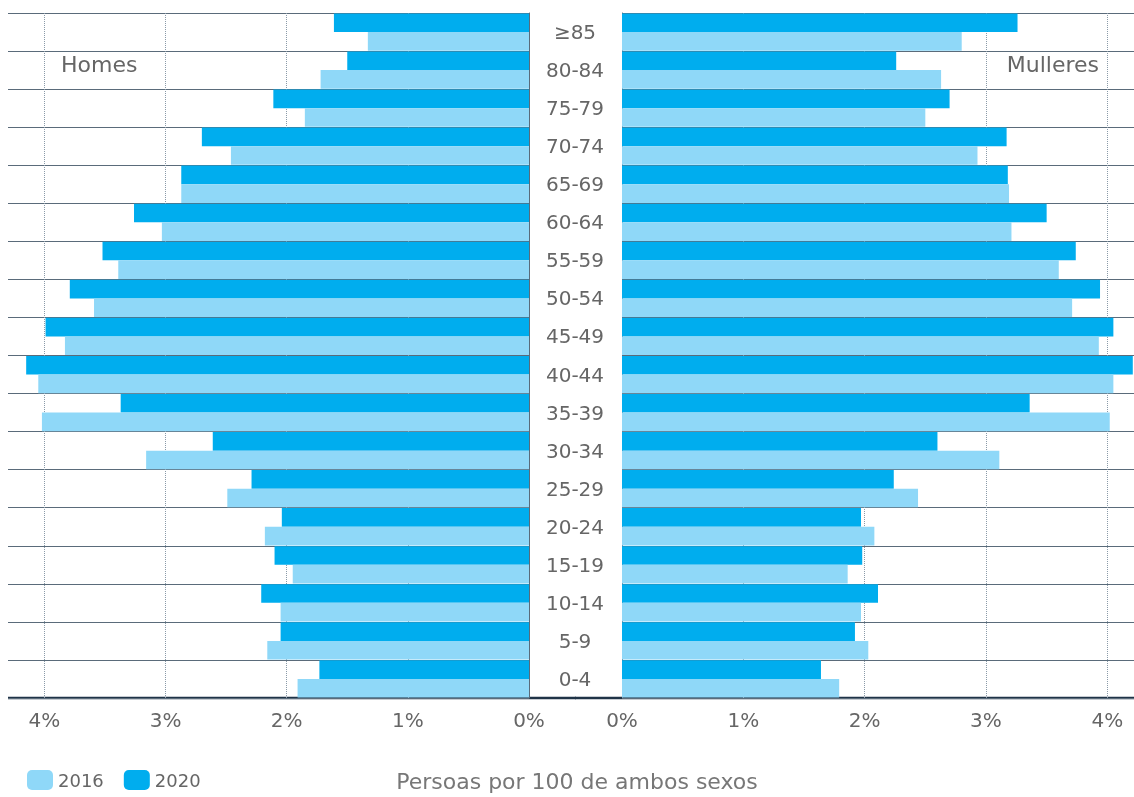 This screenshot has width=1134, height=797. Describe the element at coordinates (575, 146) in the screenshot. I see `y-tick-label: 70-74` at that location.